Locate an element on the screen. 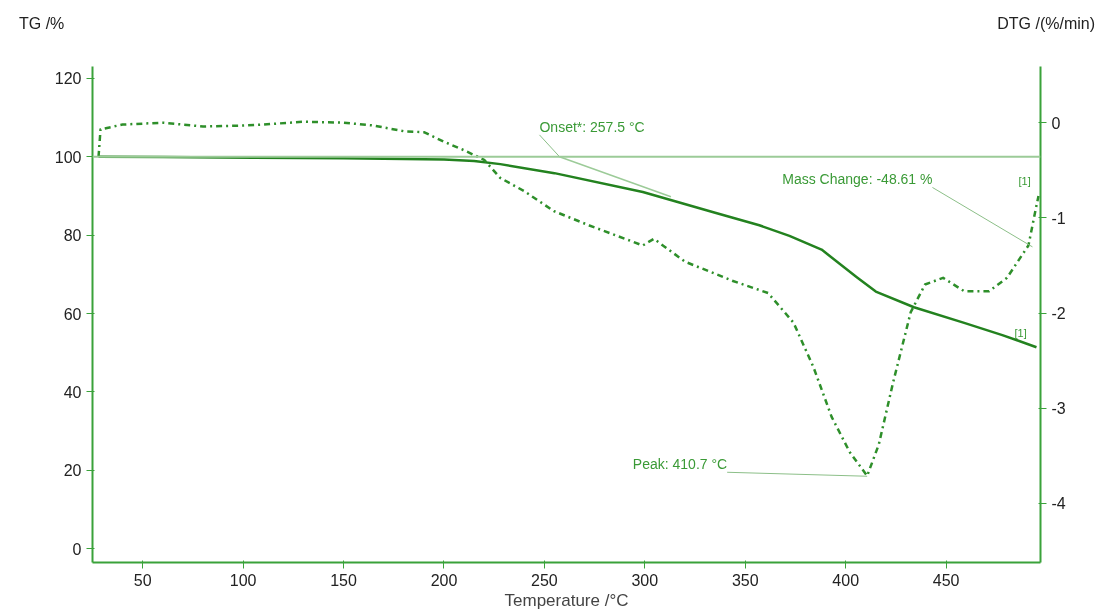  y-axis-title: TG /% is located at coordinates (42, 24).